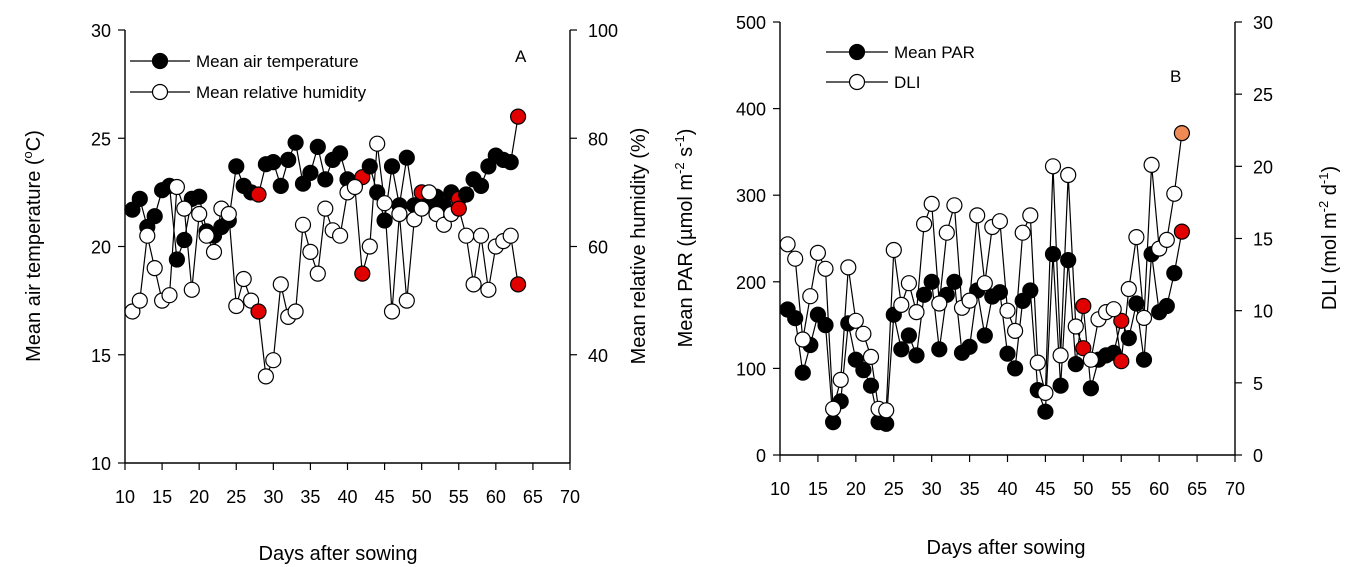  Describe the element at coordinates (1263, 312) in the screenshot. I see `y-right-tick-label: 10` at that location.